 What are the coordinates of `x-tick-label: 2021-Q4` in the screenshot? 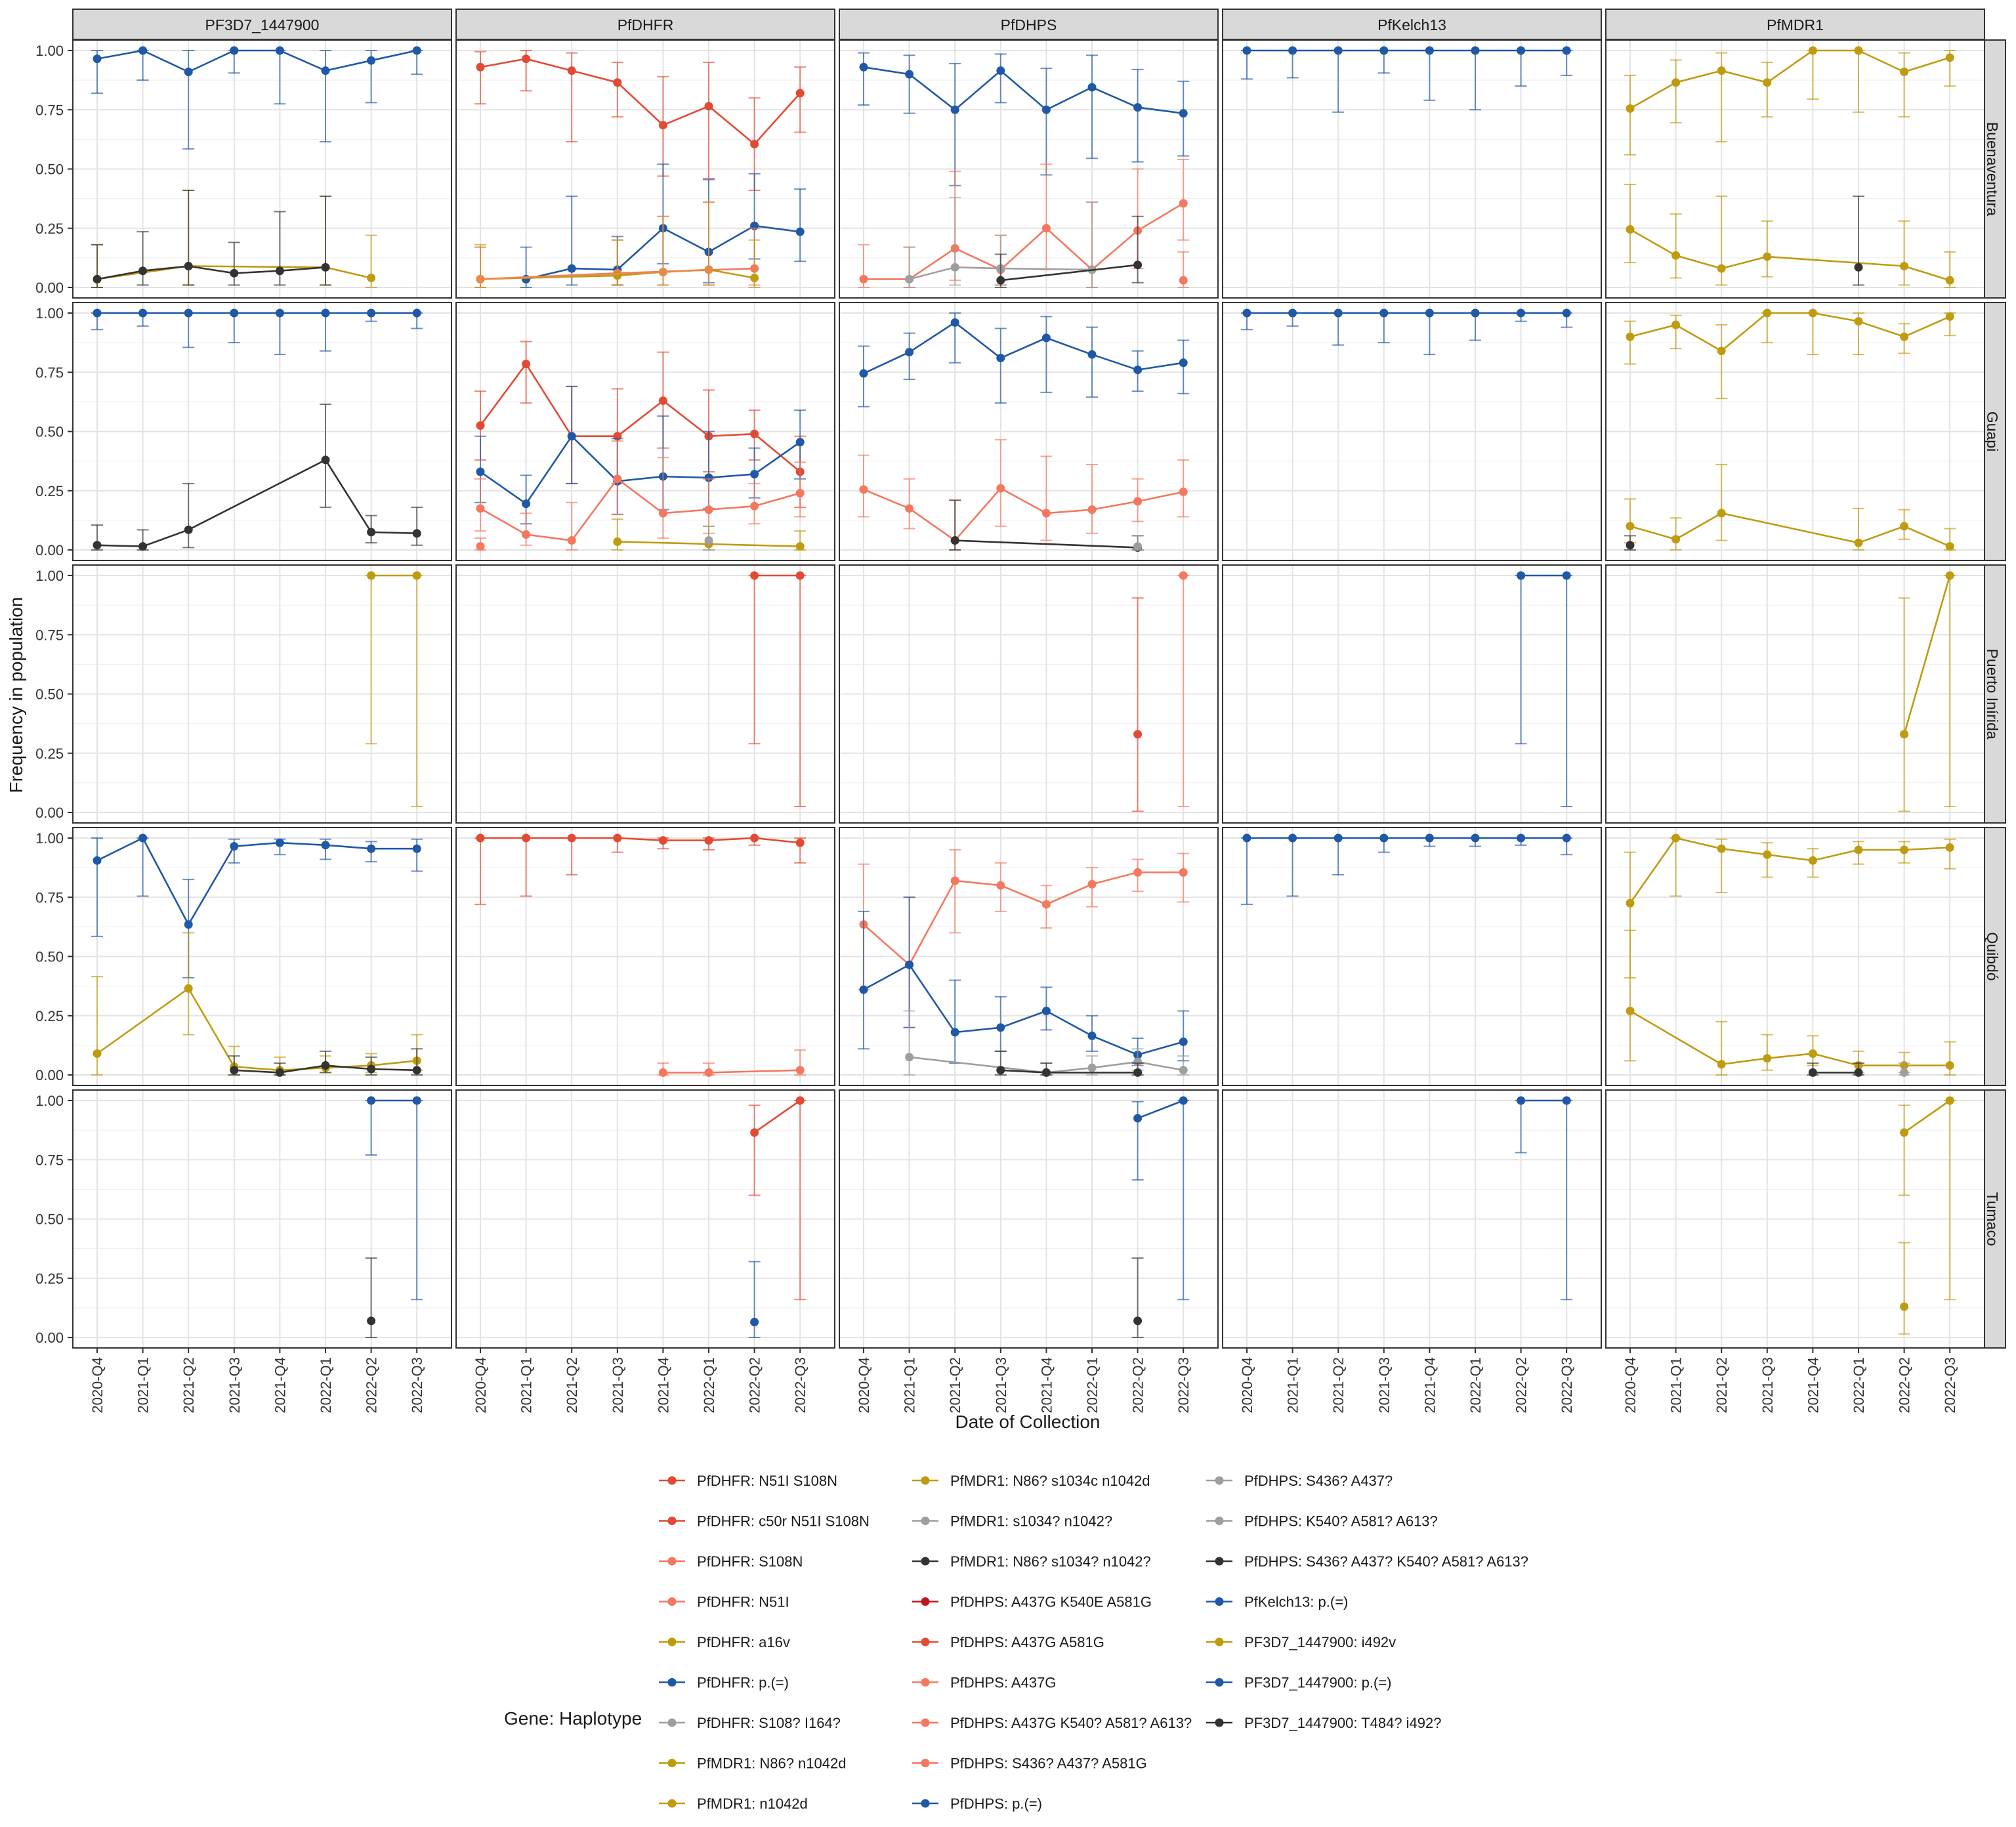 It's located at (1813, 1385).